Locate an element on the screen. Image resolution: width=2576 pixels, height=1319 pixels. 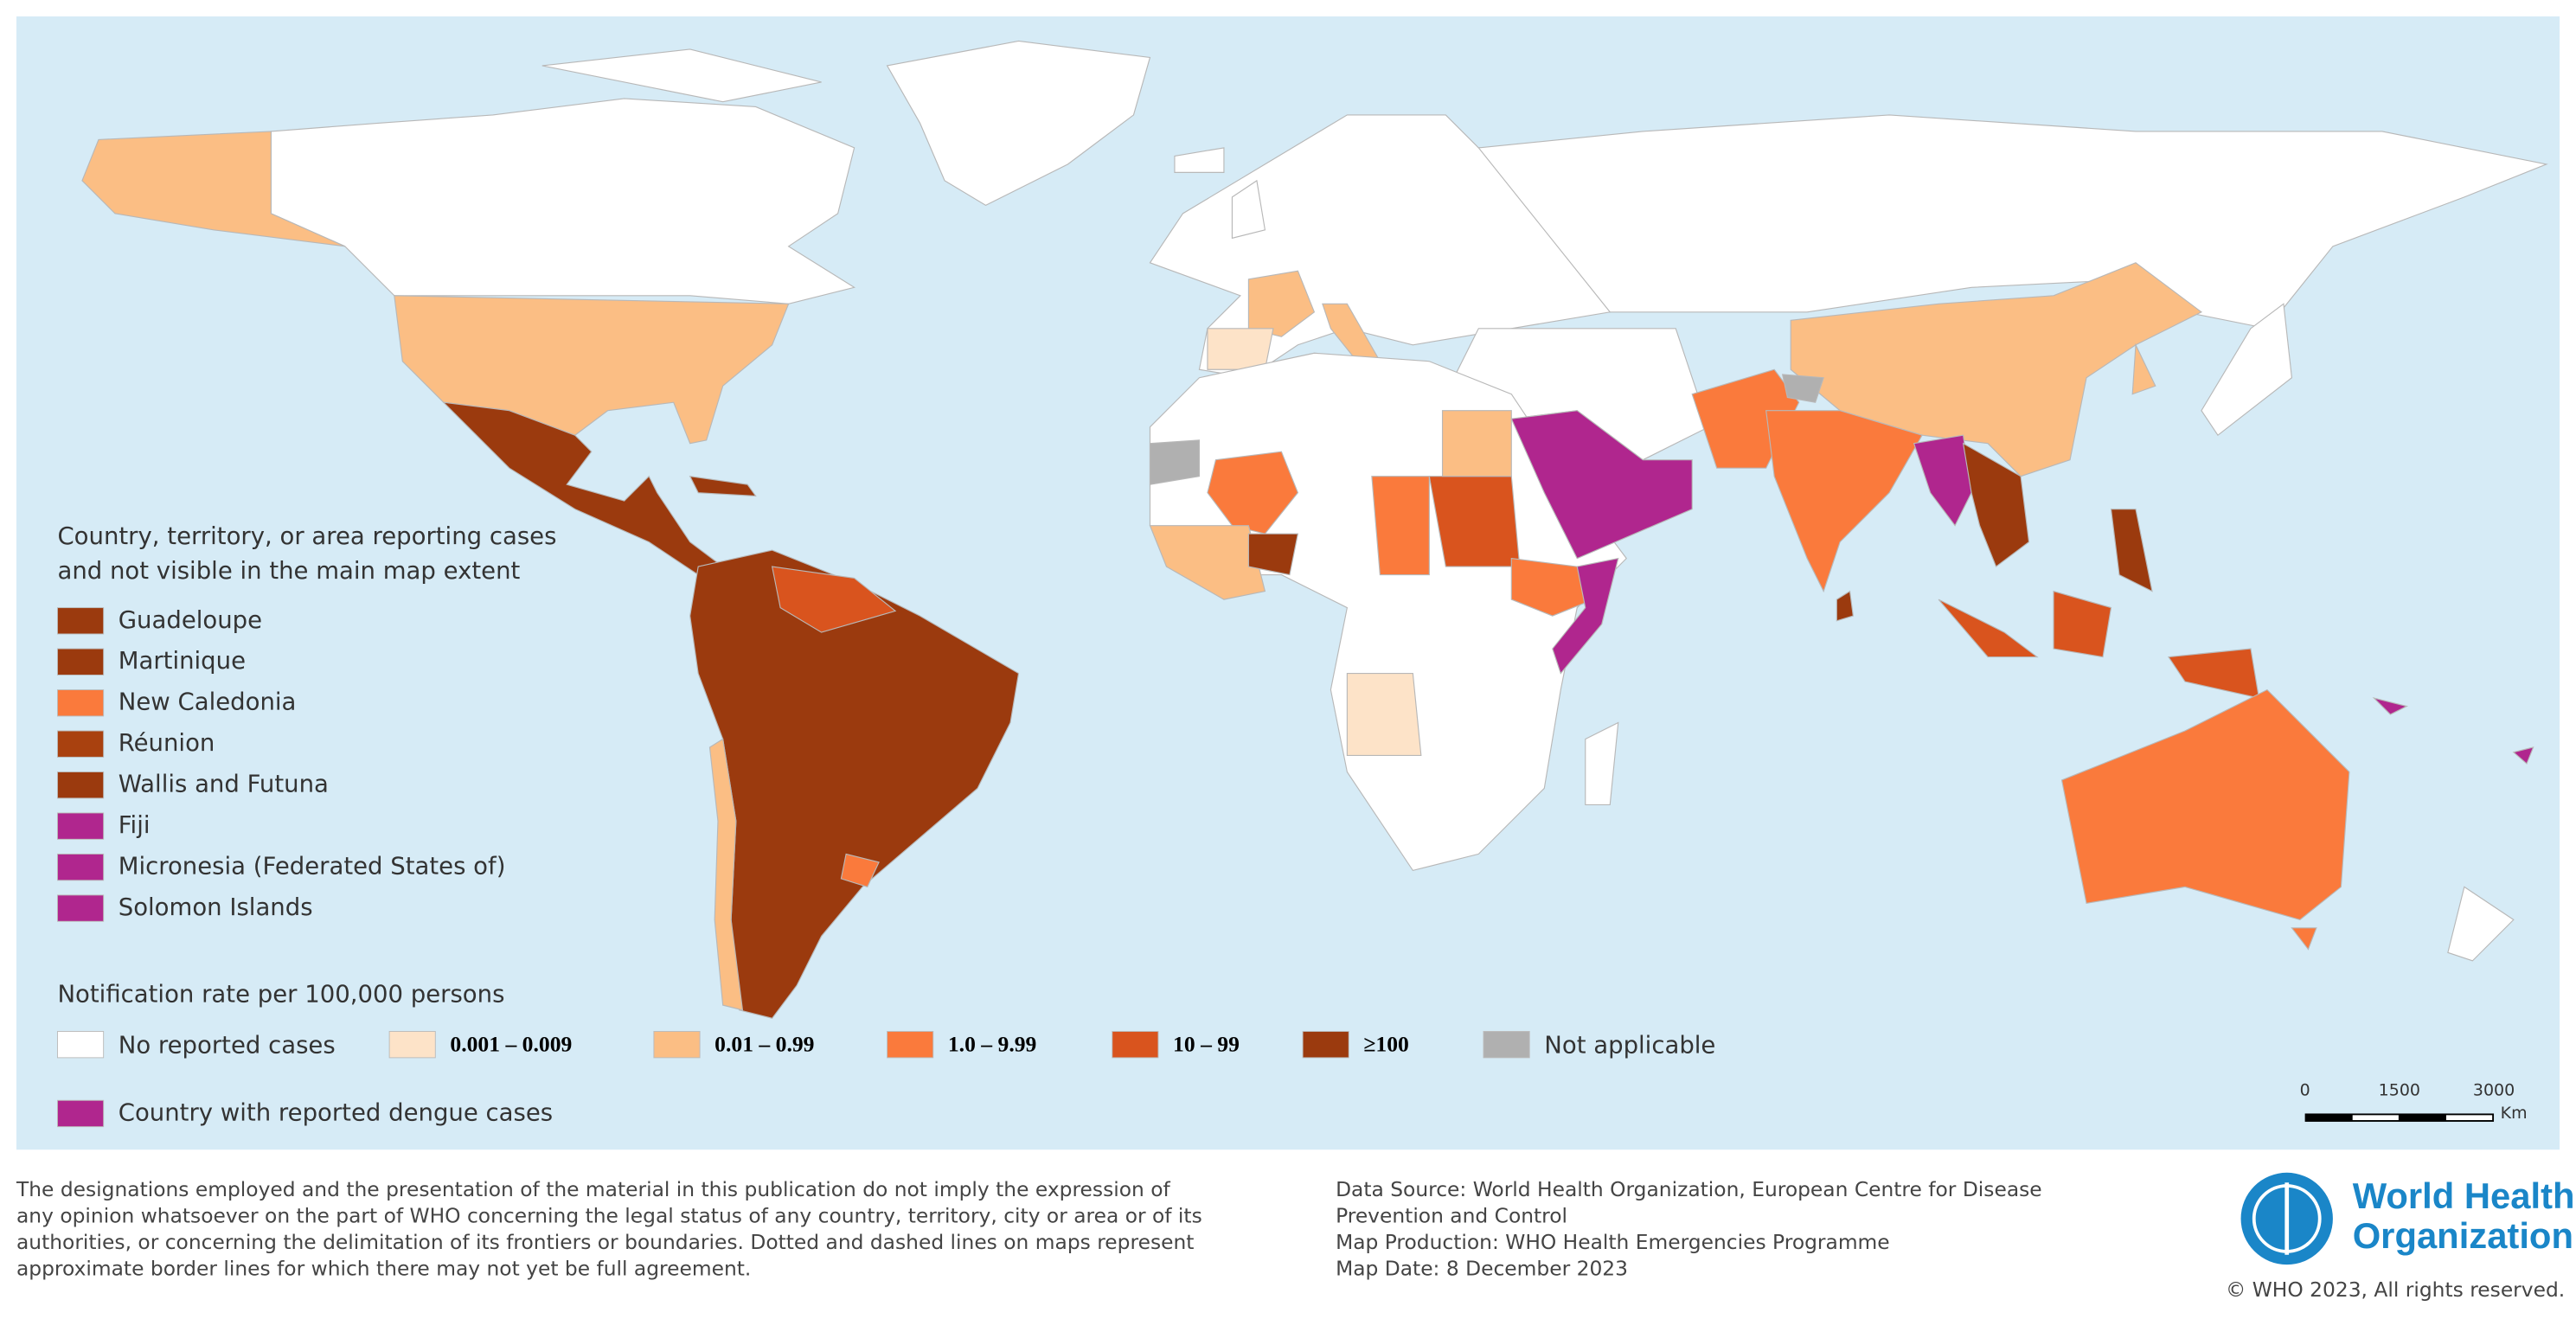
legend-title: and not visible in the main map extent is located at coordinates (288, 571).